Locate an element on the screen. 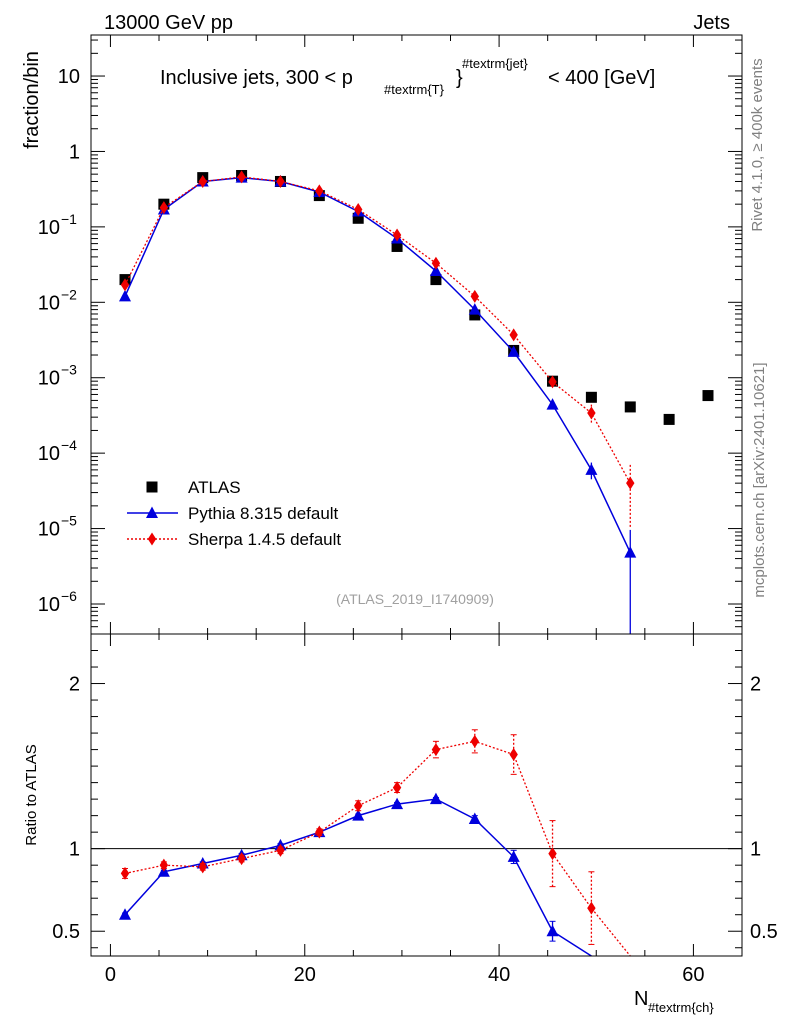 Image resolution: width=786 pixels, height=1024 pixels. legend-item: Sherpa 1.4.5 default is located at coordinates (234, 539).